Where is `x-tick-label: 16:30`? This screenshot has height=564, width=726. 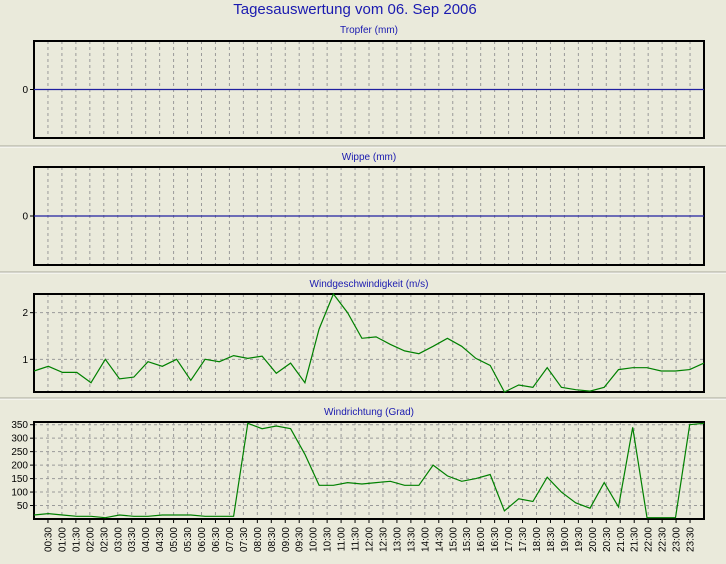 x-tick-label: 16:30 is located at coordinates (495, 539).